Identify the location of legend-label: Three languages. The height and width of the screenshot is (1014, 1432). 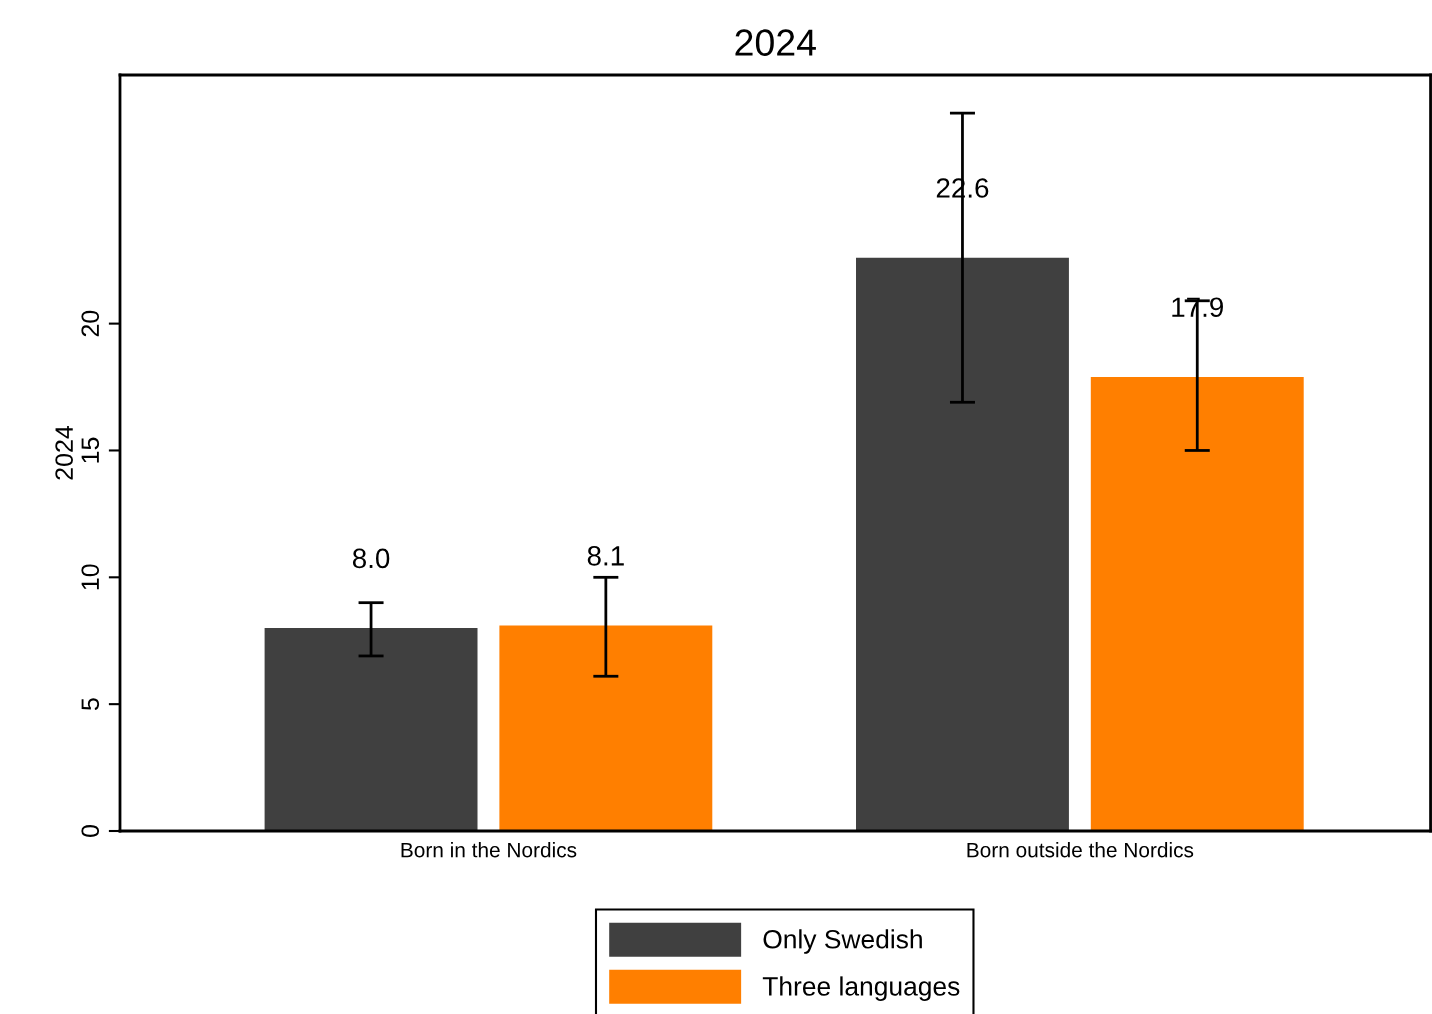
(861, 988).